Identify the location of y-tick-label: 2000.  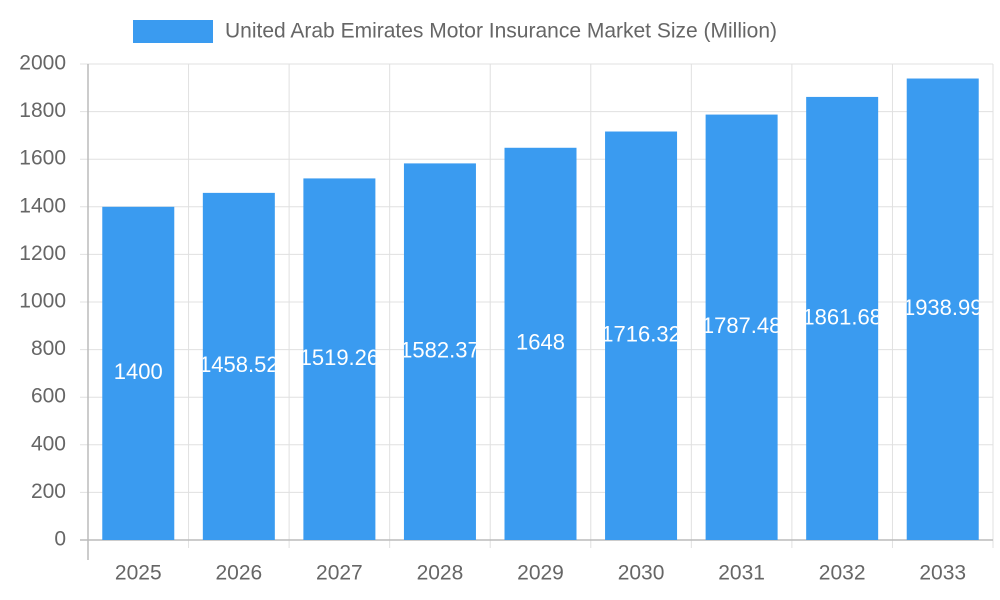
(42, 63).